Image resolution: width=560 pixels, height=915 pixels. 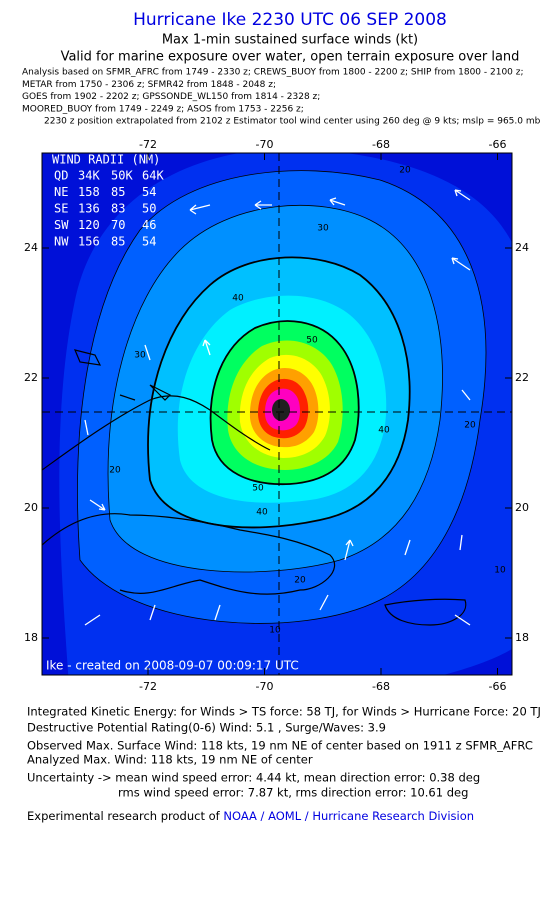 What do you see at coordinates (153, 176) in the screenshot?
I see `radii-cell: 64K` at bounding box center [153, 176].